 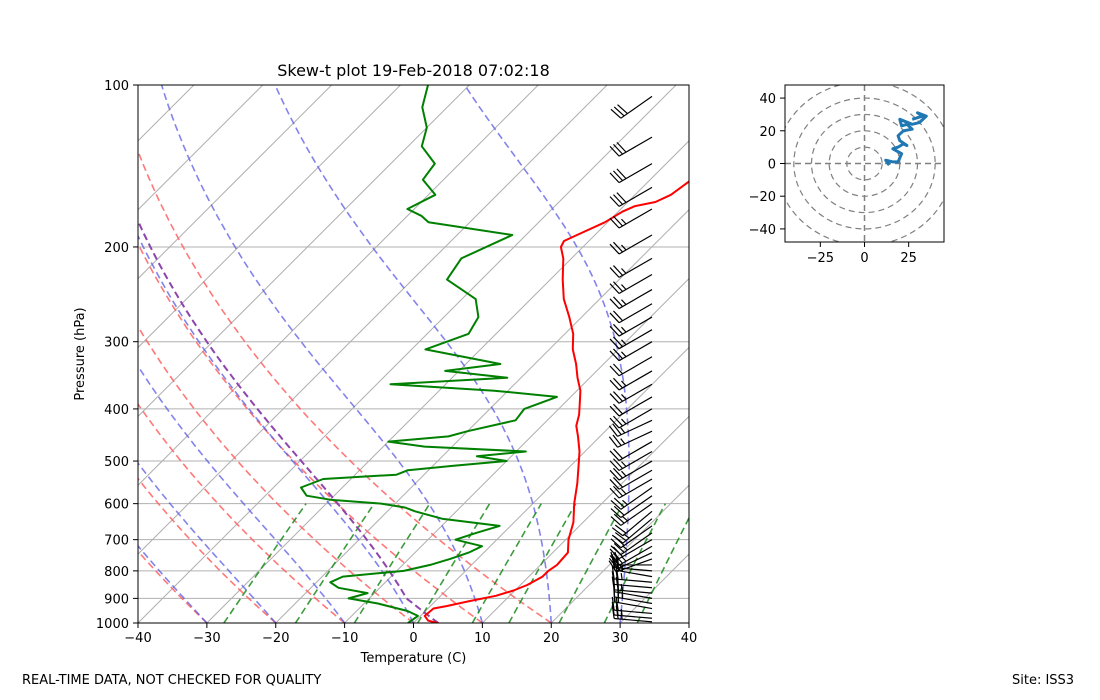 What do you see at coordinates (1043, 680) in the screenshot?
I see `site-label: Site: ISS3` at bounding box center [1043, 680].